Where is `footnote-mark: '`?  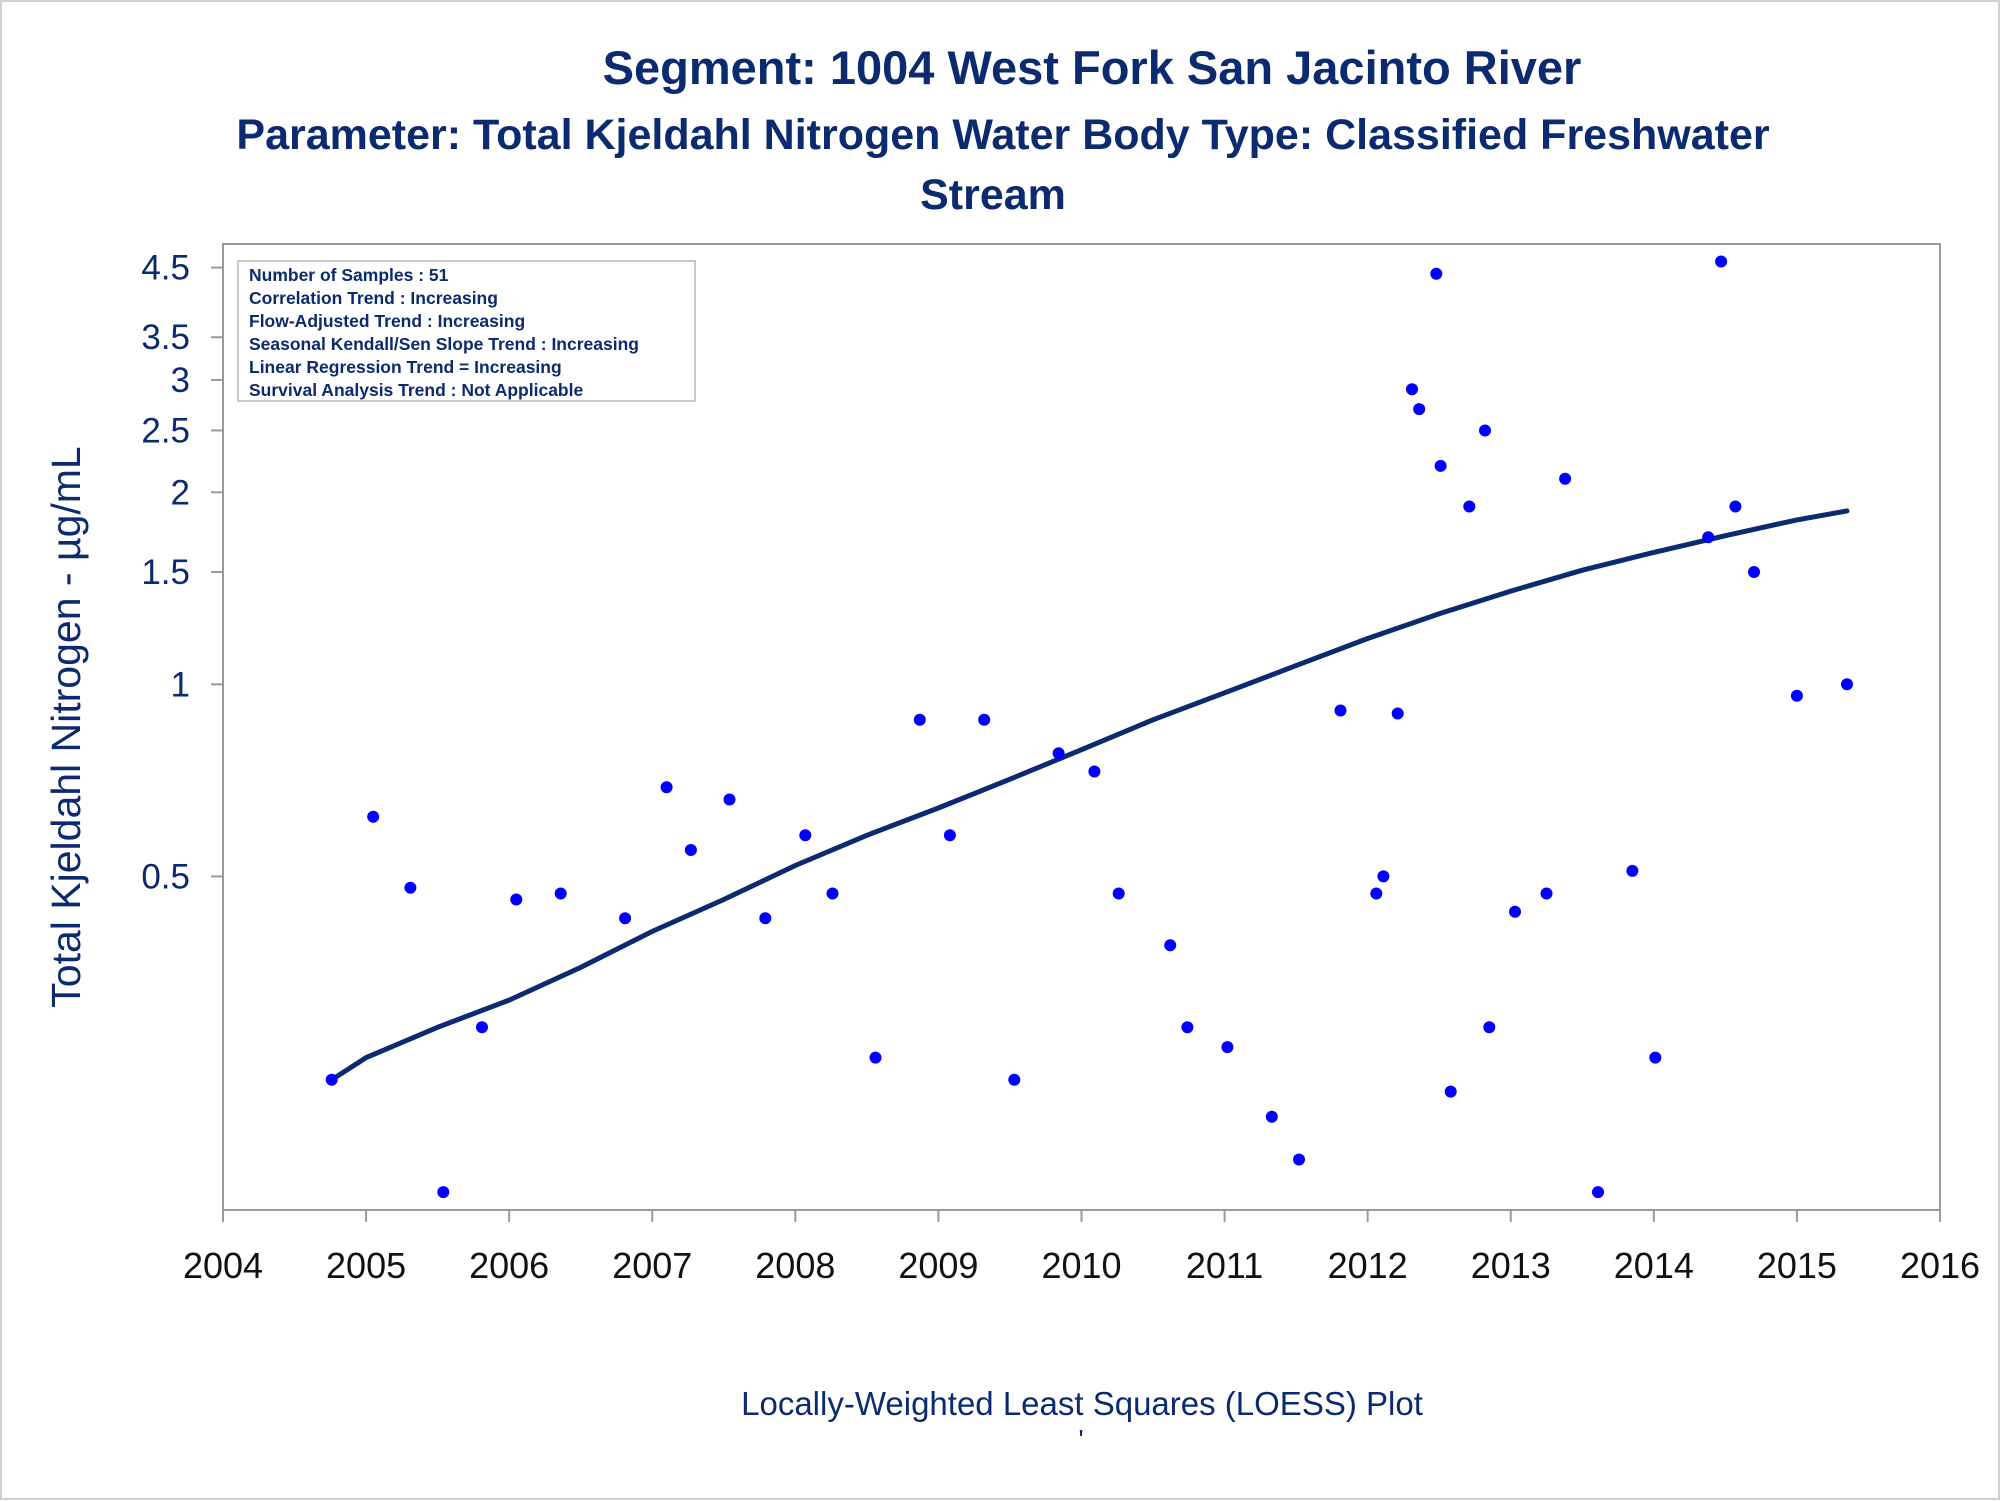
footnote-mark: ' is located at coordinates (1080, 1439).